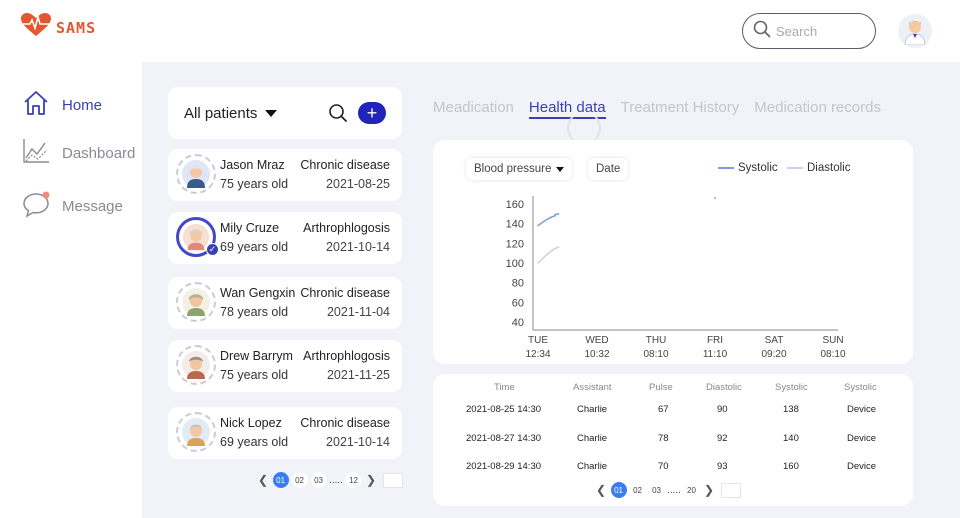 This screenshot has width=960, height=518. What do you see at coordinates (663, 438) in the screenshot?
I see `table-cell: 78` at bounding box center [663, 438].